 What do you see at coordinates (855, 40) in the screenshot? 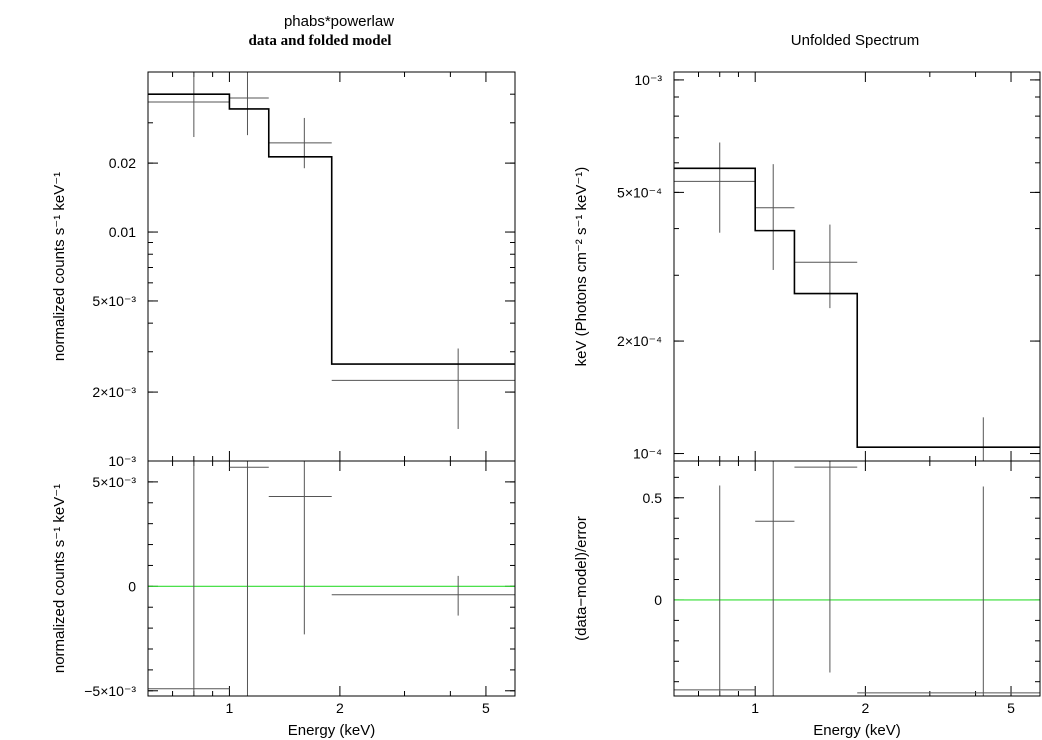
I see `right-title: Unfolded Spectrum` at bounding box center [855, 40].